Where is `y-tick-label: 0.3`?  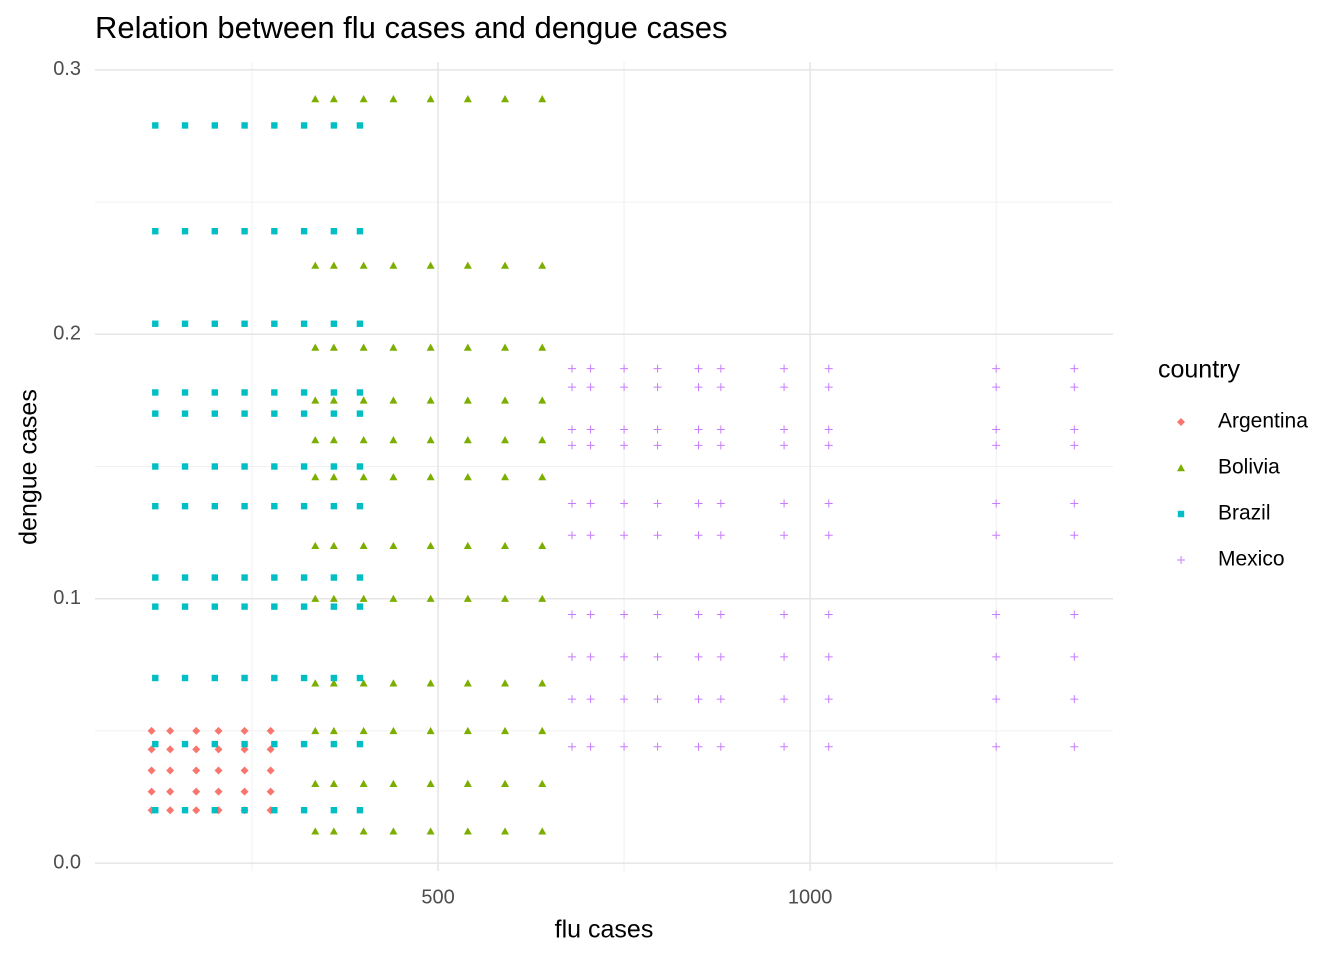
y-tick-label: 0.3 is located at coordinates (67, 69).